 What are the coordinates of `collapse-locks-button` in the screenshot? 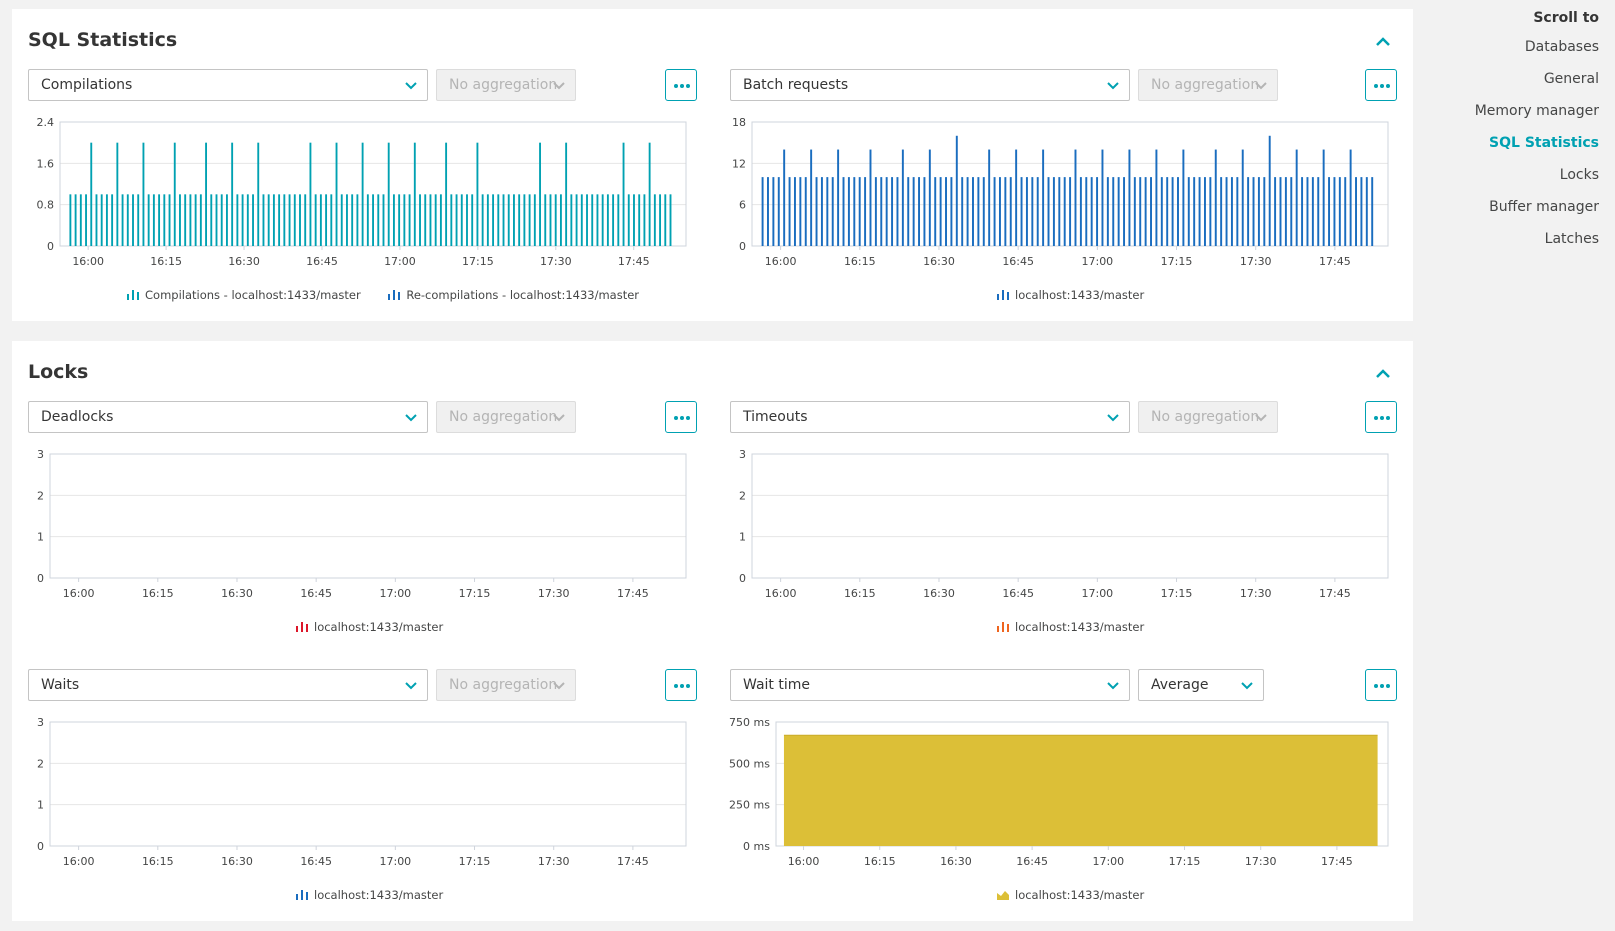 It's located at (1383, 373).